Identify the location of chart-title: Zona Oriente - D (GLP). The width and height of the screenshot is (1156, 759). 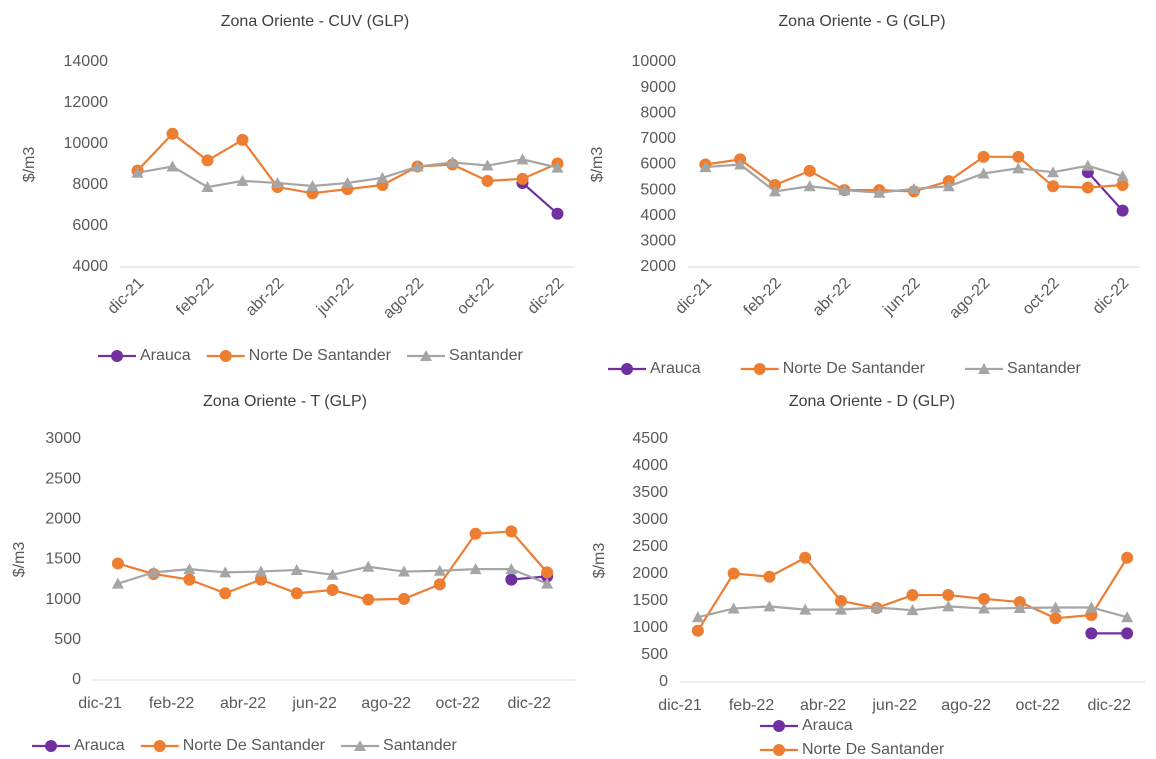
(872, 401).